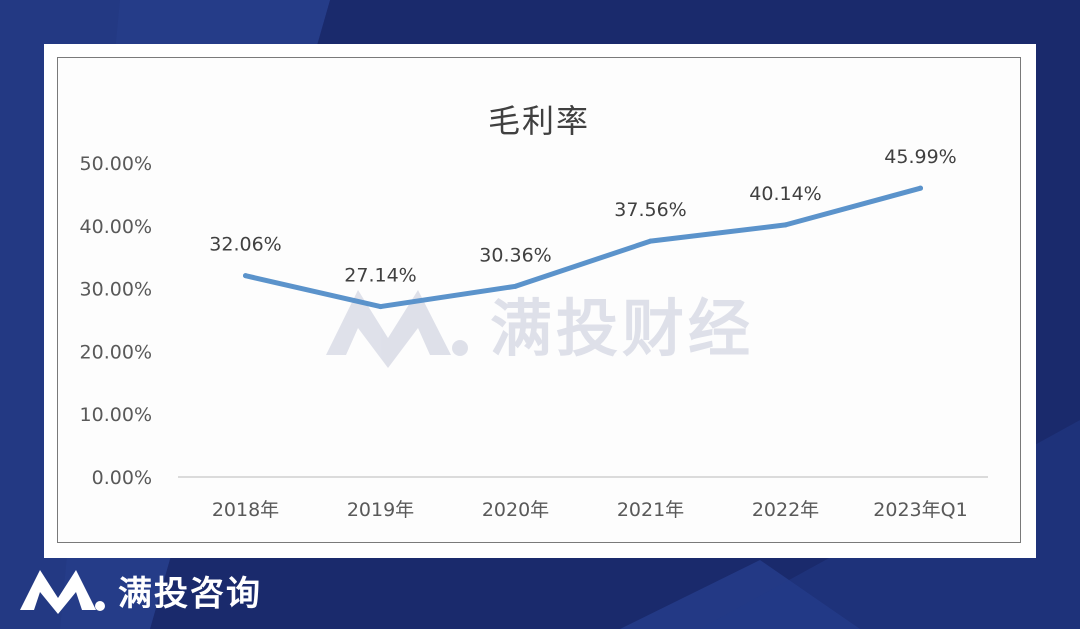 This screenshot has width=1080, height=629. Describe the element at coordinates (785, 194) in the screenshot. I see `data-label: 40.14%` at that location.